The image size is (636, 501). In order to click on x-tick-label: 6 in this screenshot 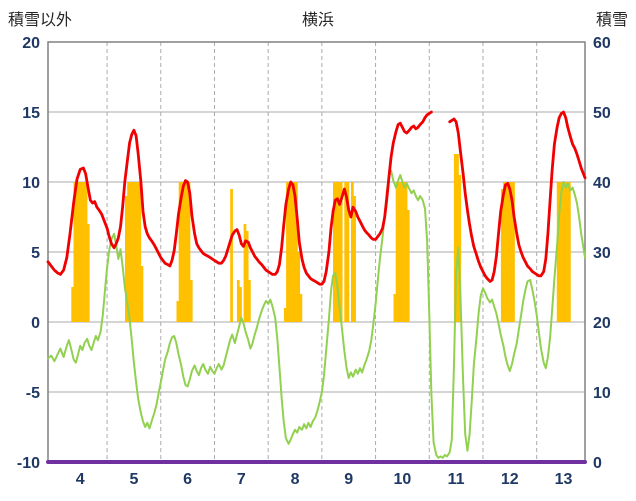, I will do `click(187, 479)`.